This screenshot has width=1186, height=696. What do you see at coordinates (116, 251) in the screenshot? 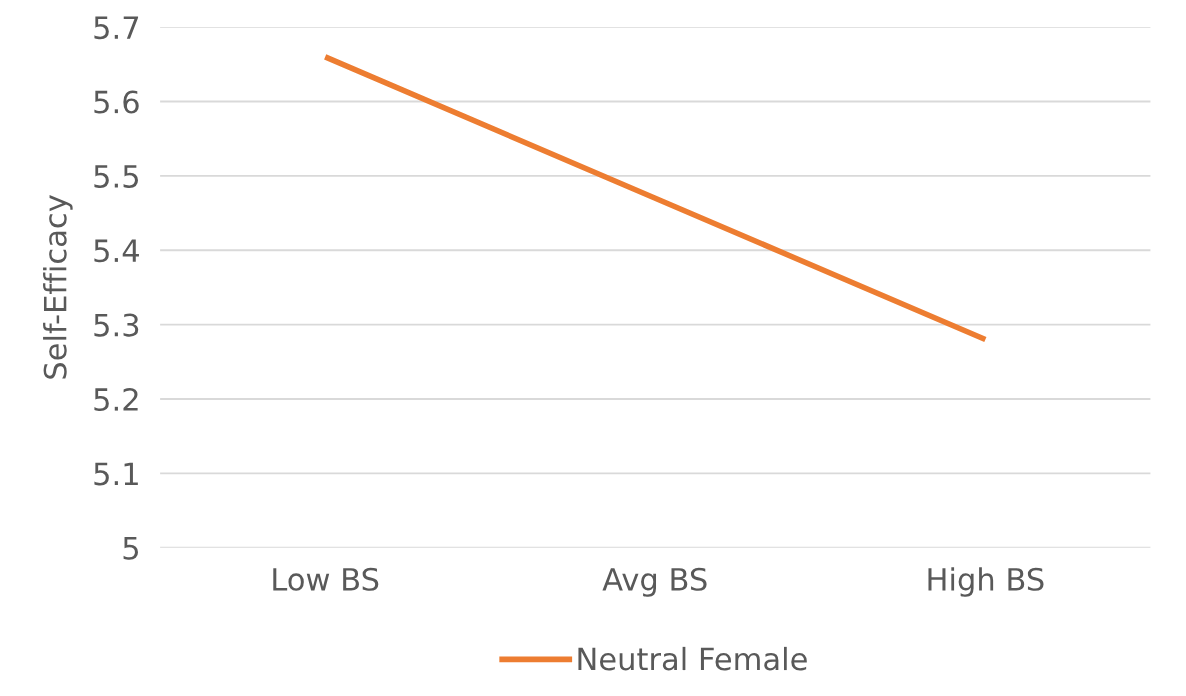
I see `y-tick-label: 5.4` at bounding box center [116, 251].